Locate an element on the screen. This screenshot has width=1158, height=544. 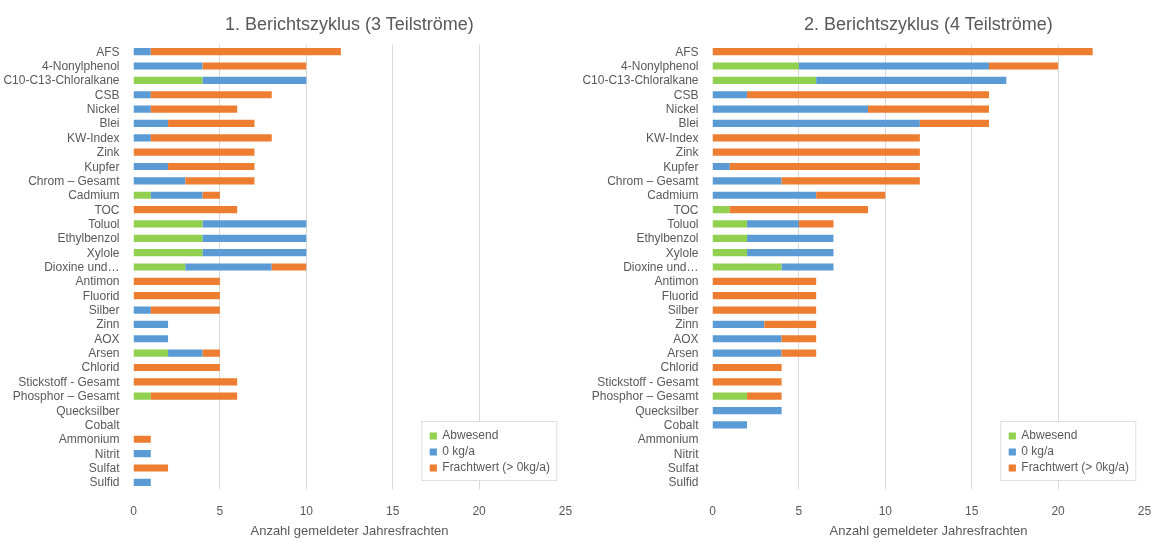
x-tick-label: 5 is located at coordinates (220, 510).